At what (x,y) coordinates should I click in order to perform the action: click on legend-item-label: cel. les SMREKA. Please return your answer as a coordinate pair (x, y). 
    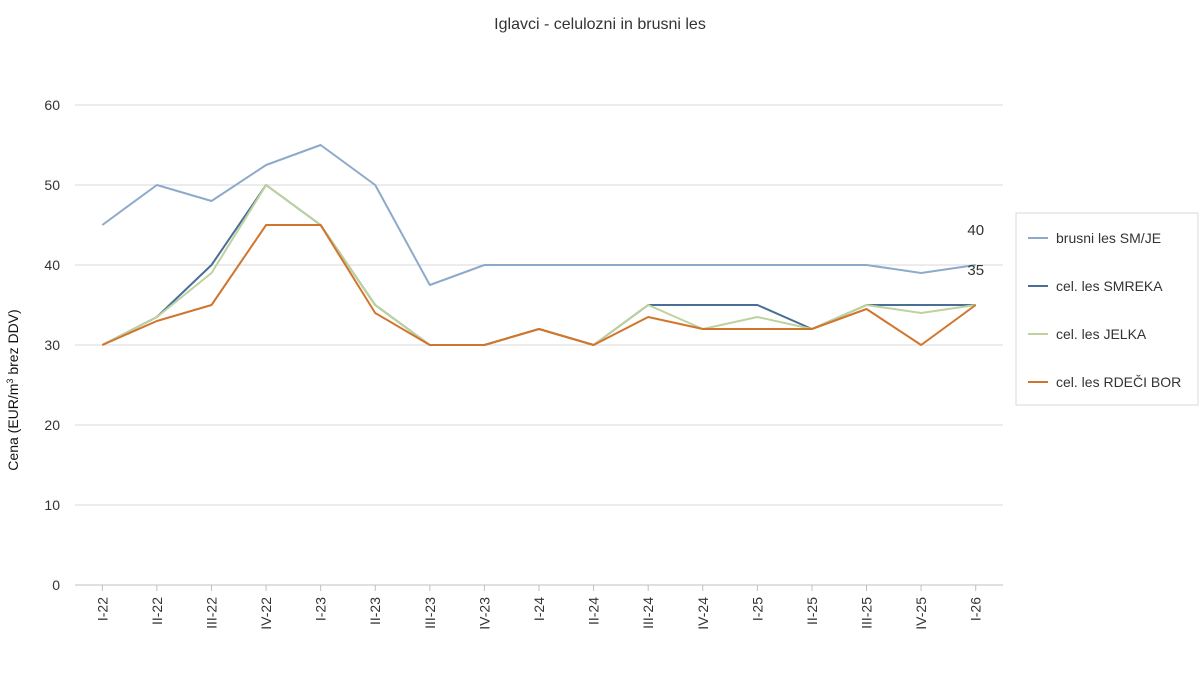
    Looking at the image, I should click on (1109, 286).